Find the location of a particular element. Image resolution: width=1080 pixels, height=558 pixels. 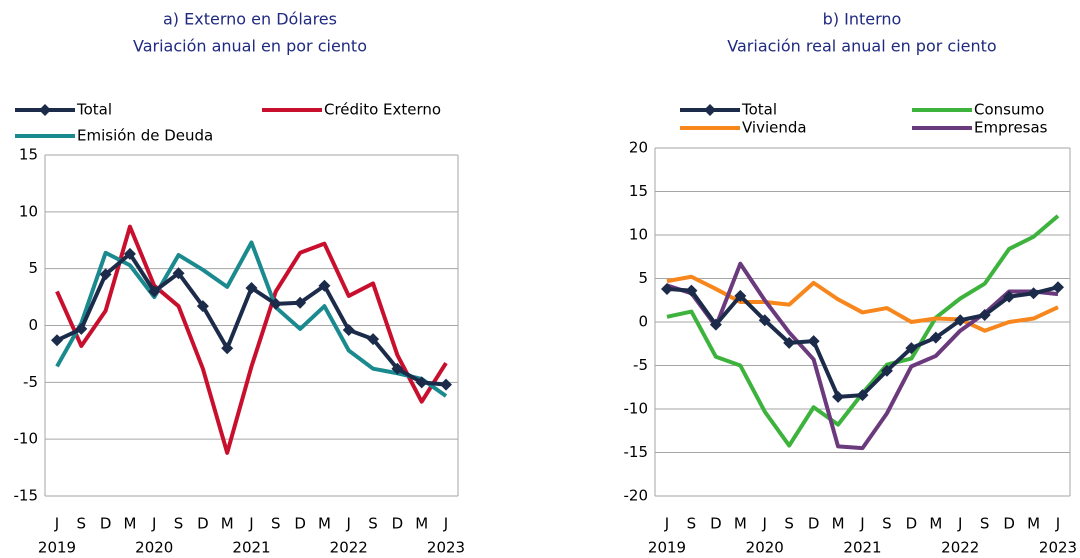

x-year-label: 2022 is located at coordinates (960, 548).